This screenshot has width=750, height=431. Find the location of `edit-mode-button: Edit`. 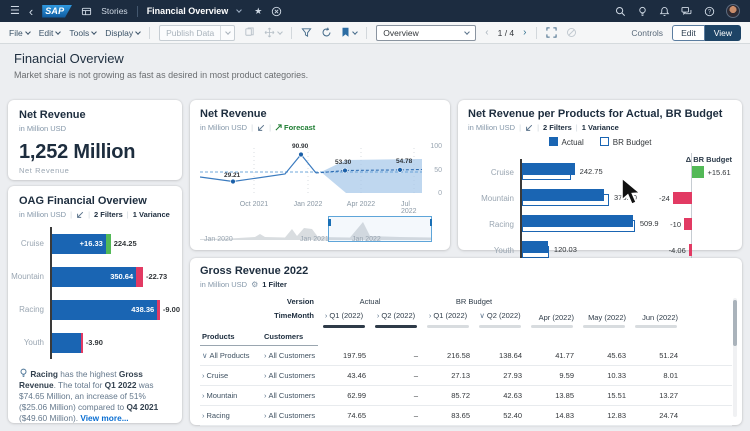

edit-mode-button: Edit is located at coordinates (688, 32).